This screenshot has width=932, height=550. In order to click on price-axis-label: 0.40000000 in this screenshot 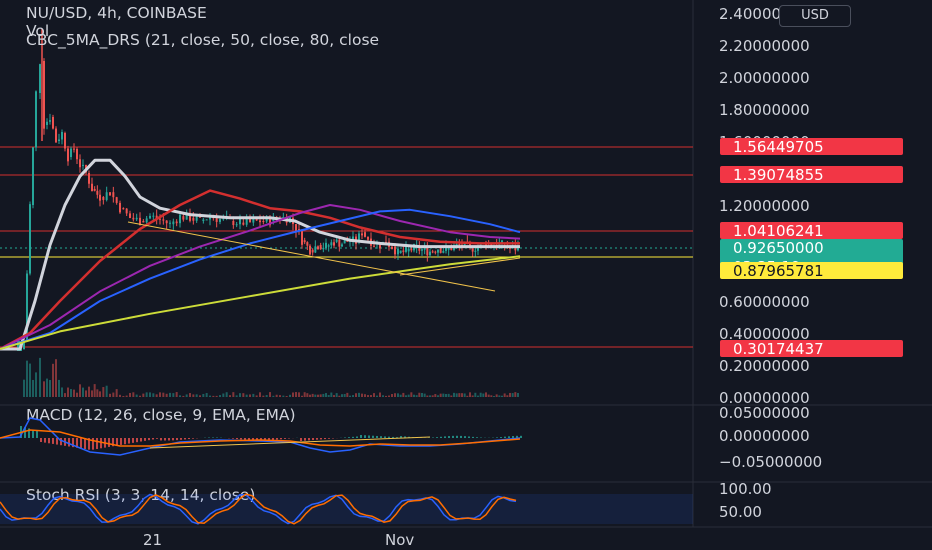, I will do `click(764, 334)`.